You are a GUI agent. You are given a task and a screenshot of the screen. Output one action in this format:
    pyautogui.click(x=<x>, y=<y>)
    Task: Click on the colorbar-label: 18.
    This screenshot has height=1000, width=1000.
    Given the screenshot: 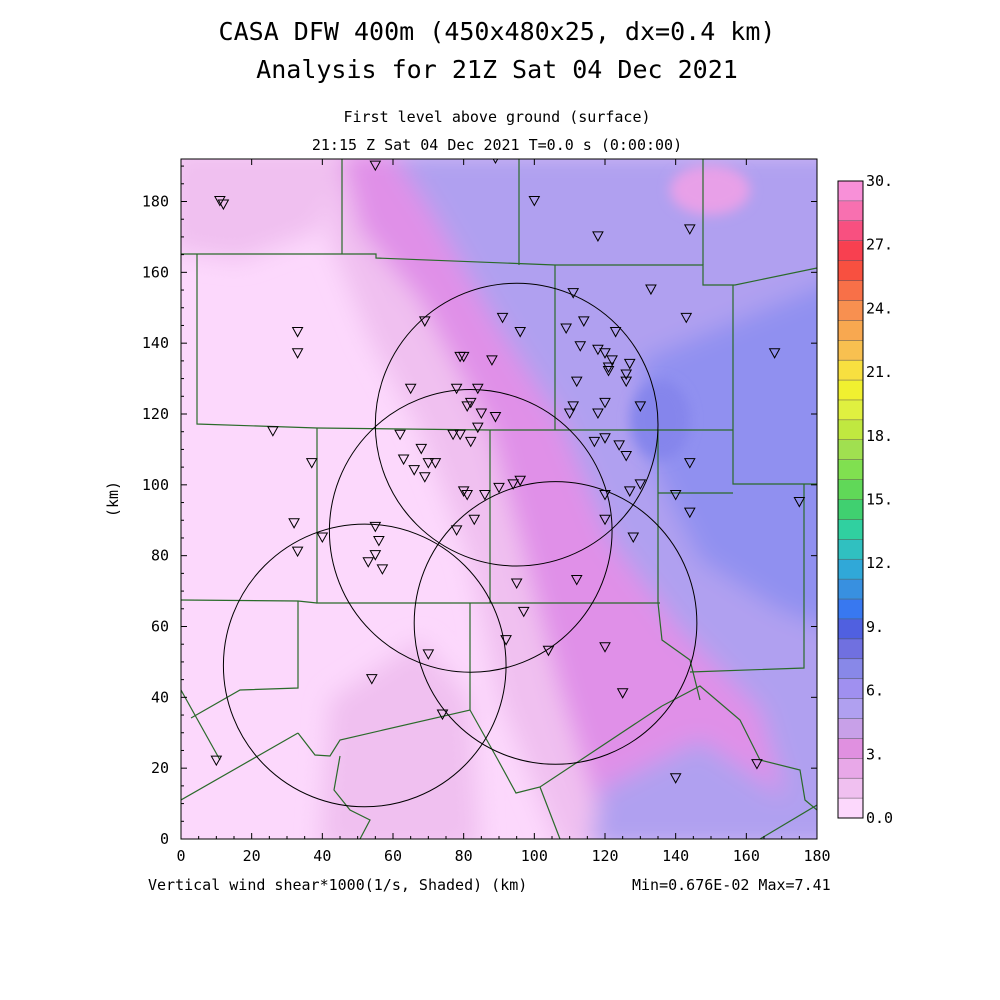 What is the action you would take?
    pyautogui.click(x=879, y=436)
    